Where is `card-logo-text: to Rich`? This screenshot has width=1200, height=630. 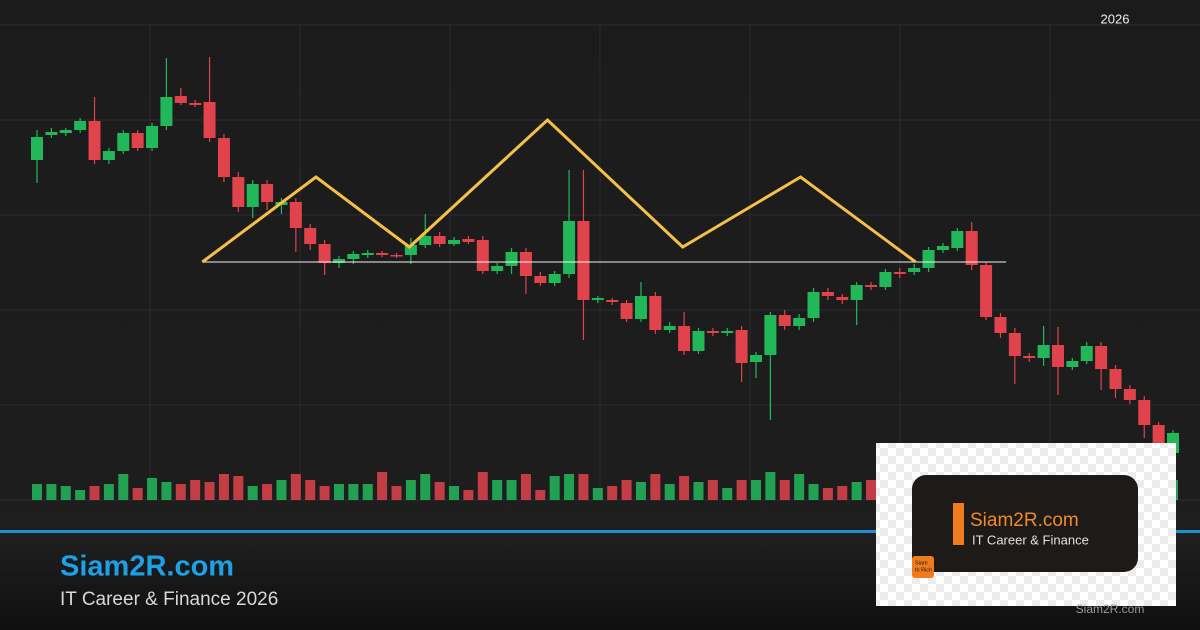
card-logo-text: to Rich is located at coordinates (923, 570).